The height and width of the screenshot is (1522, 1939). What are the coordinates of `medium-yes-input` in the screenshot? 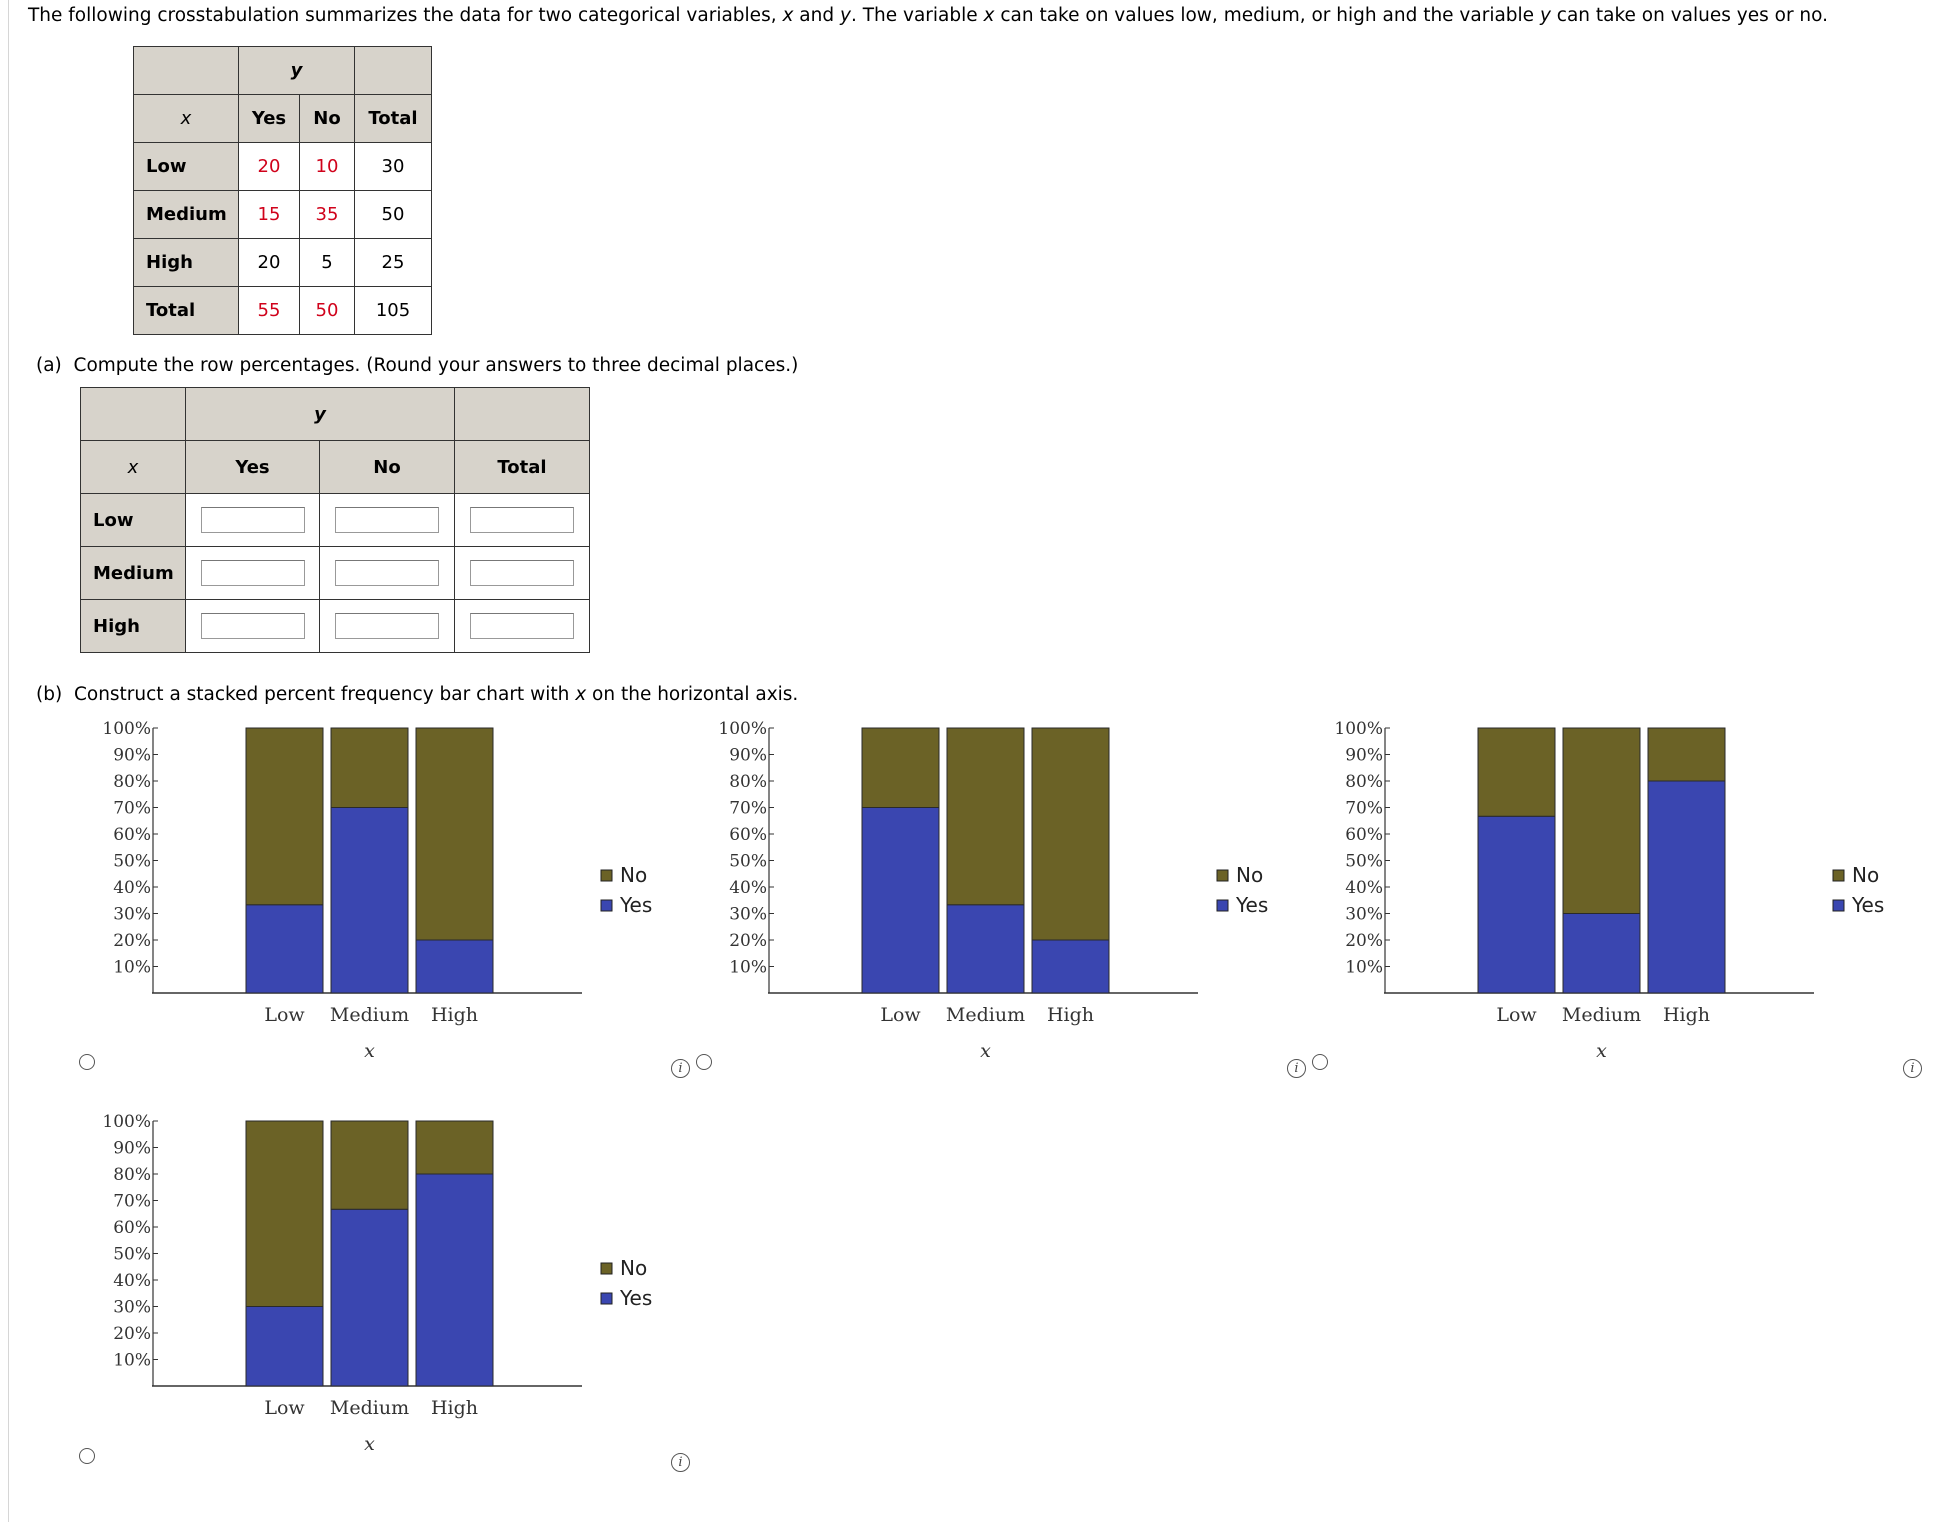 It's located at (252, 573).